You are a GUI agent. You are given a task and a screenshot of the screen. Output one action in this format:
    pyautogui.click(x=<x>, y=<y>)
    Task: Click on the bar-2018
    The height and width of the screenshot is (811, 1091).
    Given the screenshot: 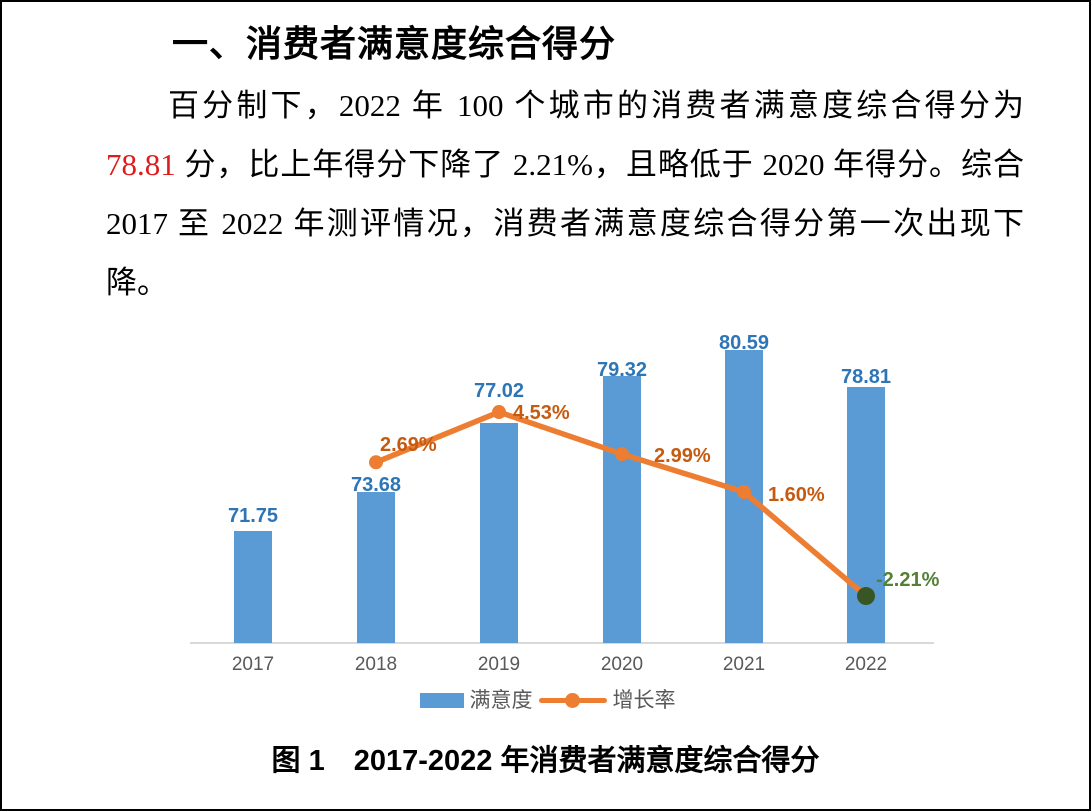 What is the action you would take?
    pyautogui.click(x=376, y=567)
    